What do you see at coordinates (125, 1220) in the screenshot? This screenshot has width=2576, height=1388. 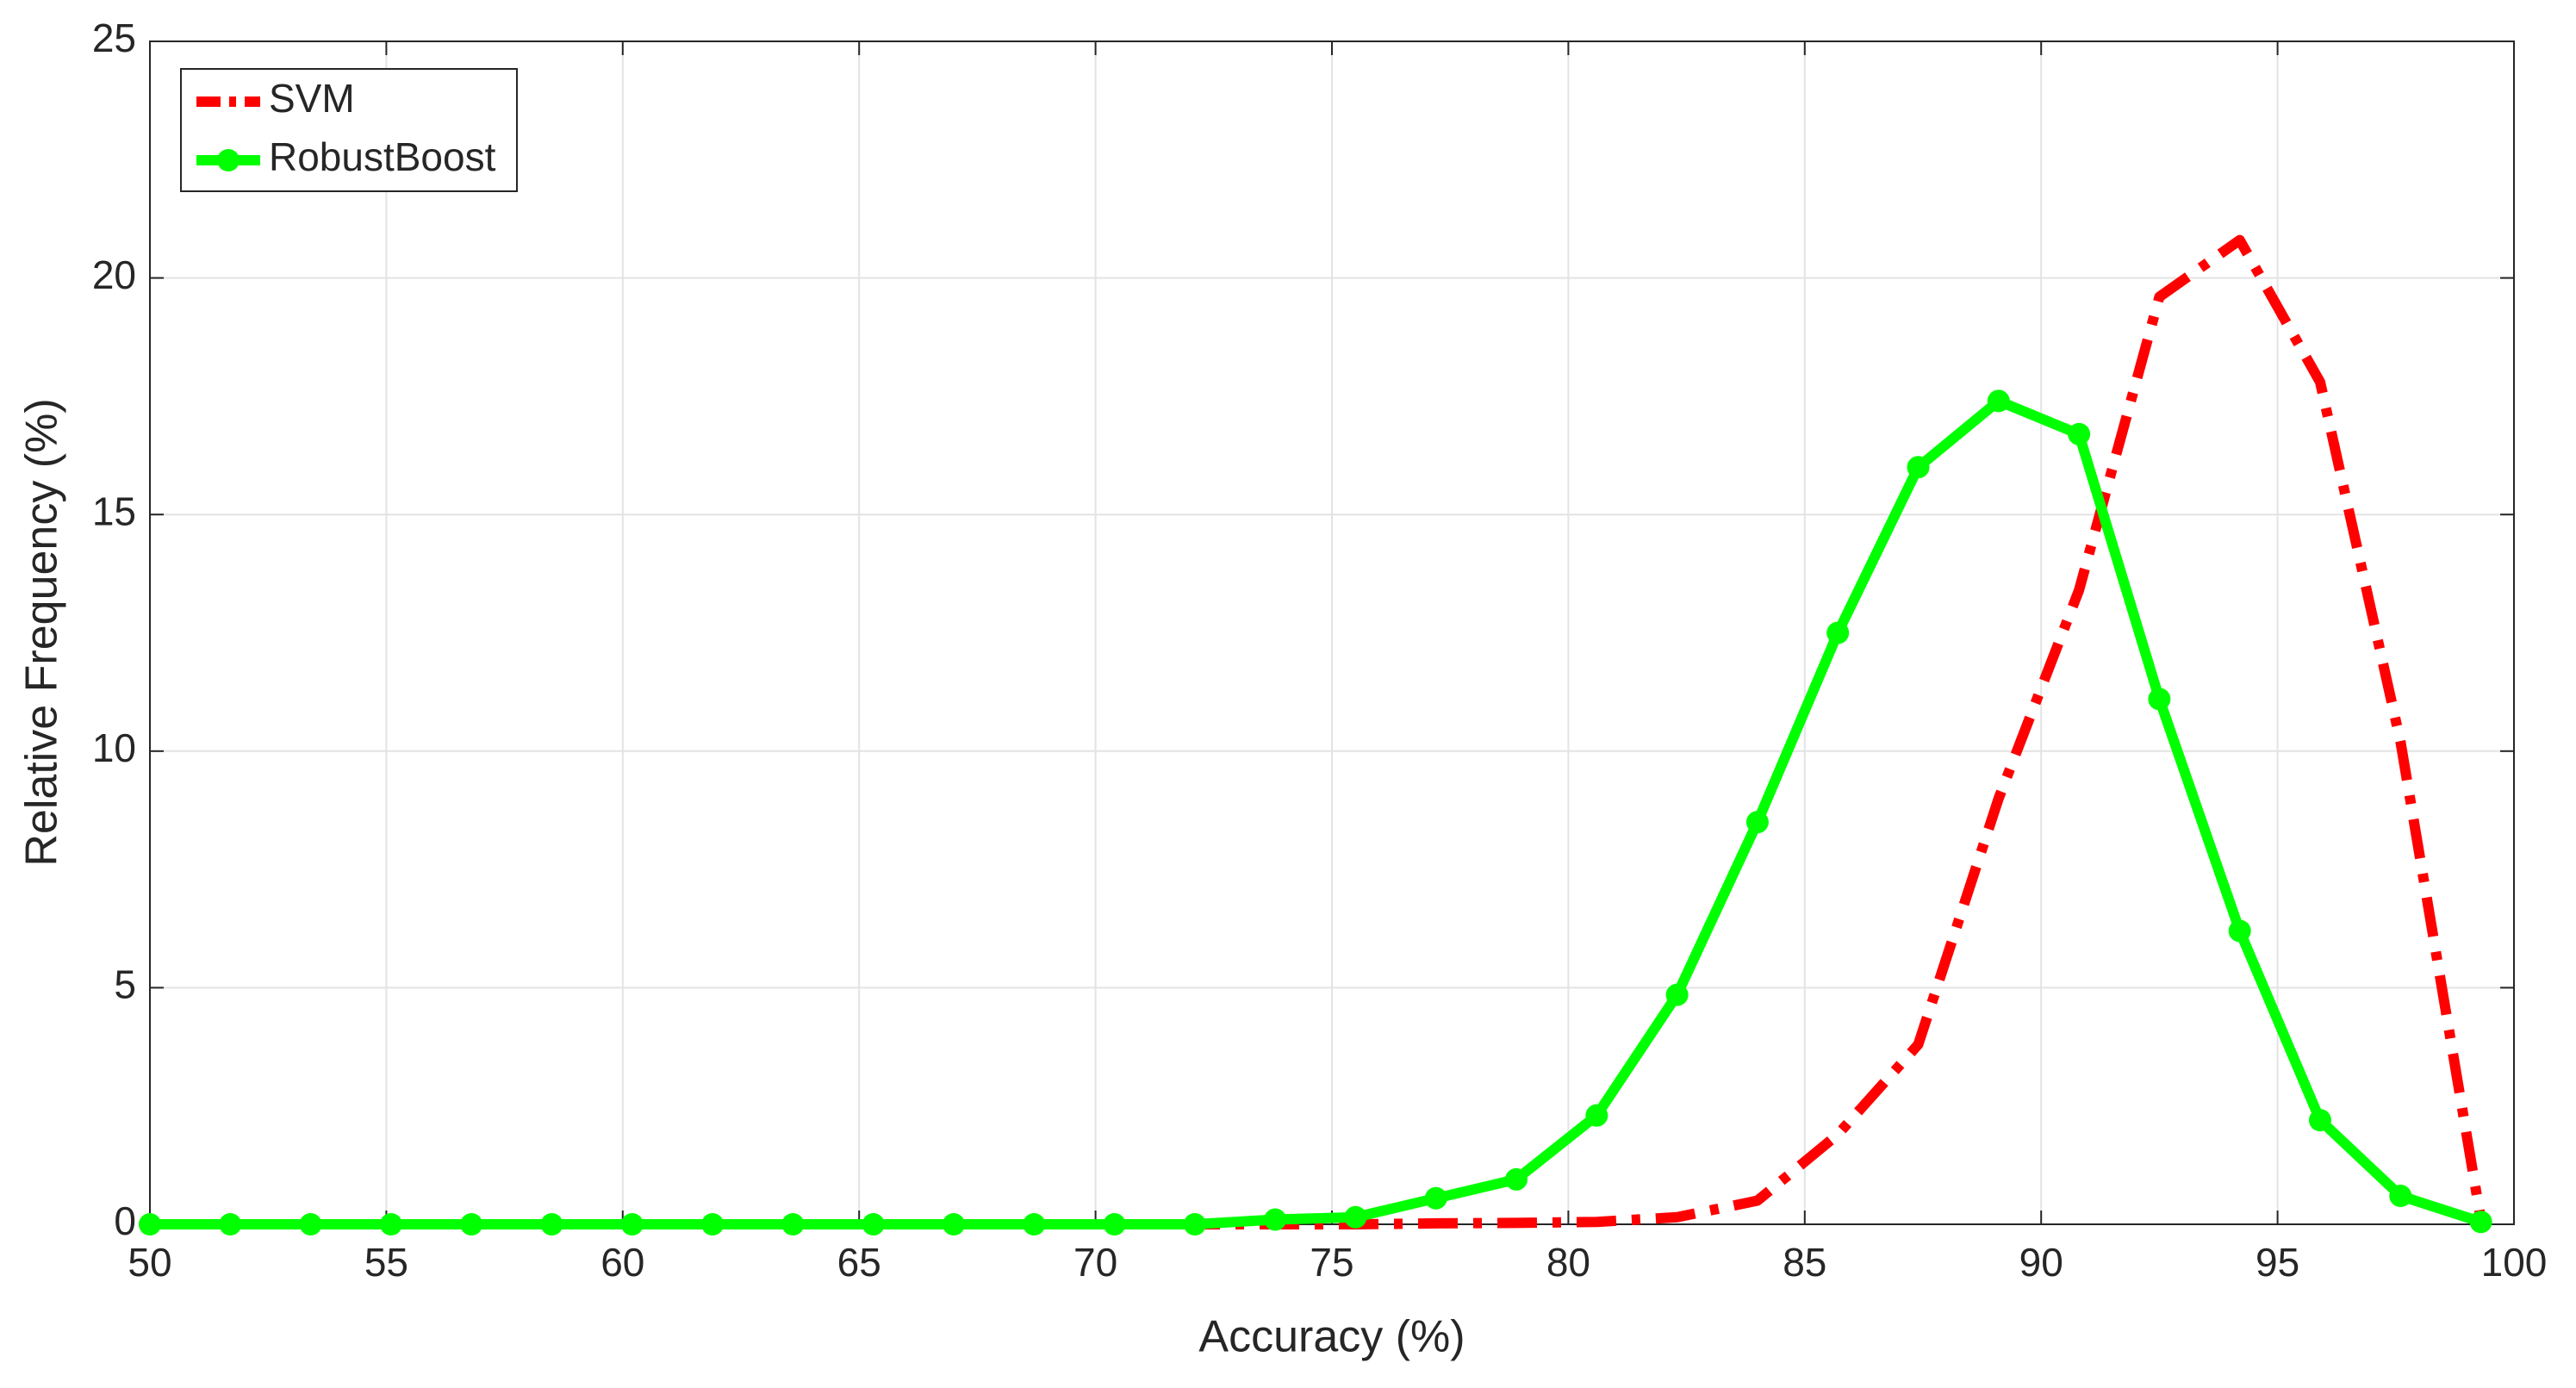 I see `y-tick-label: 0` at bounding box center [125, 1220].